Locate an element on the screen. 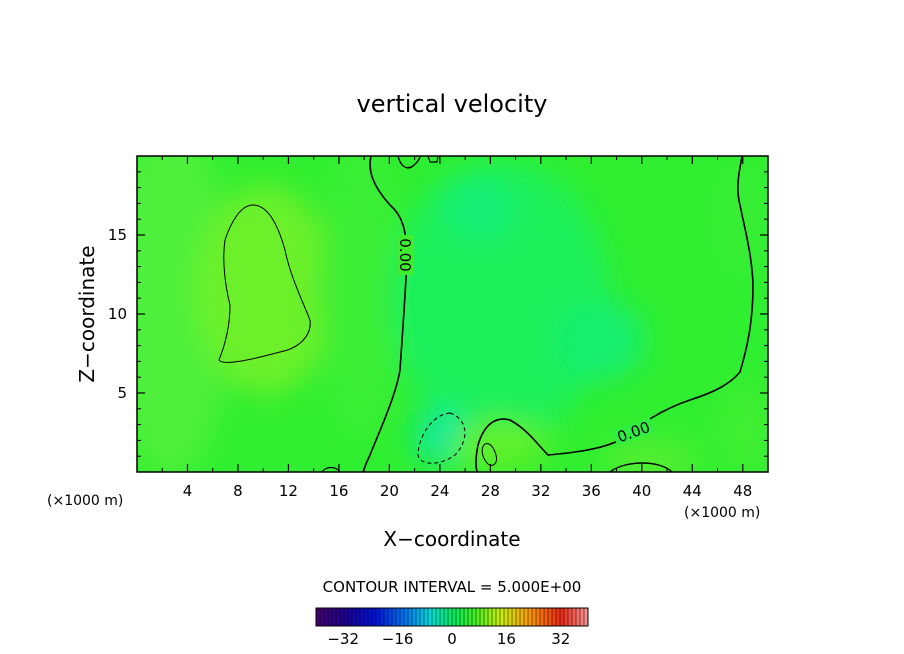 This screenshot has height=654, width=904. y-tick-label-2: 15 is located at coordinates (117, 235).